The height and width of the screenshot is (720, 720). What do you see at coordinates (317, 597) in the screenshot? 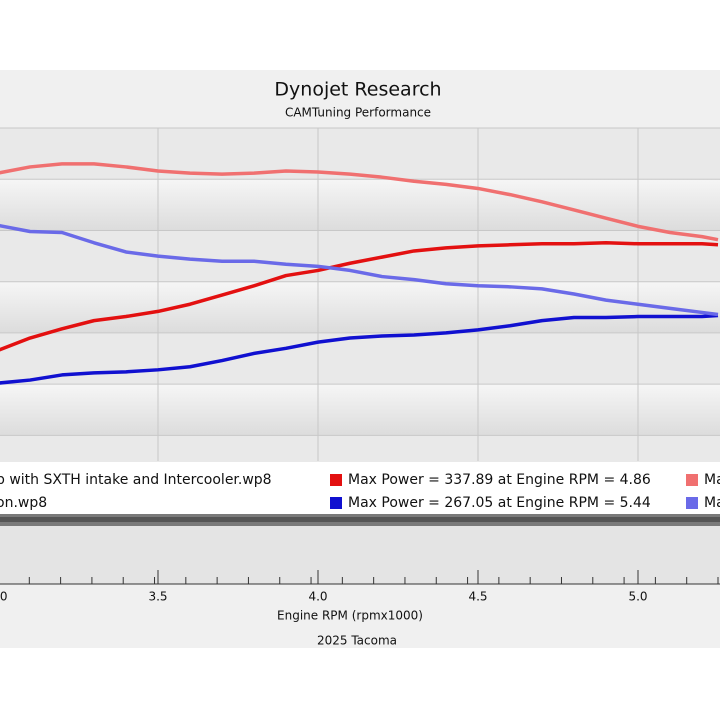
I see `x-tick-label: 4.0` at bounding box center [317, 597].